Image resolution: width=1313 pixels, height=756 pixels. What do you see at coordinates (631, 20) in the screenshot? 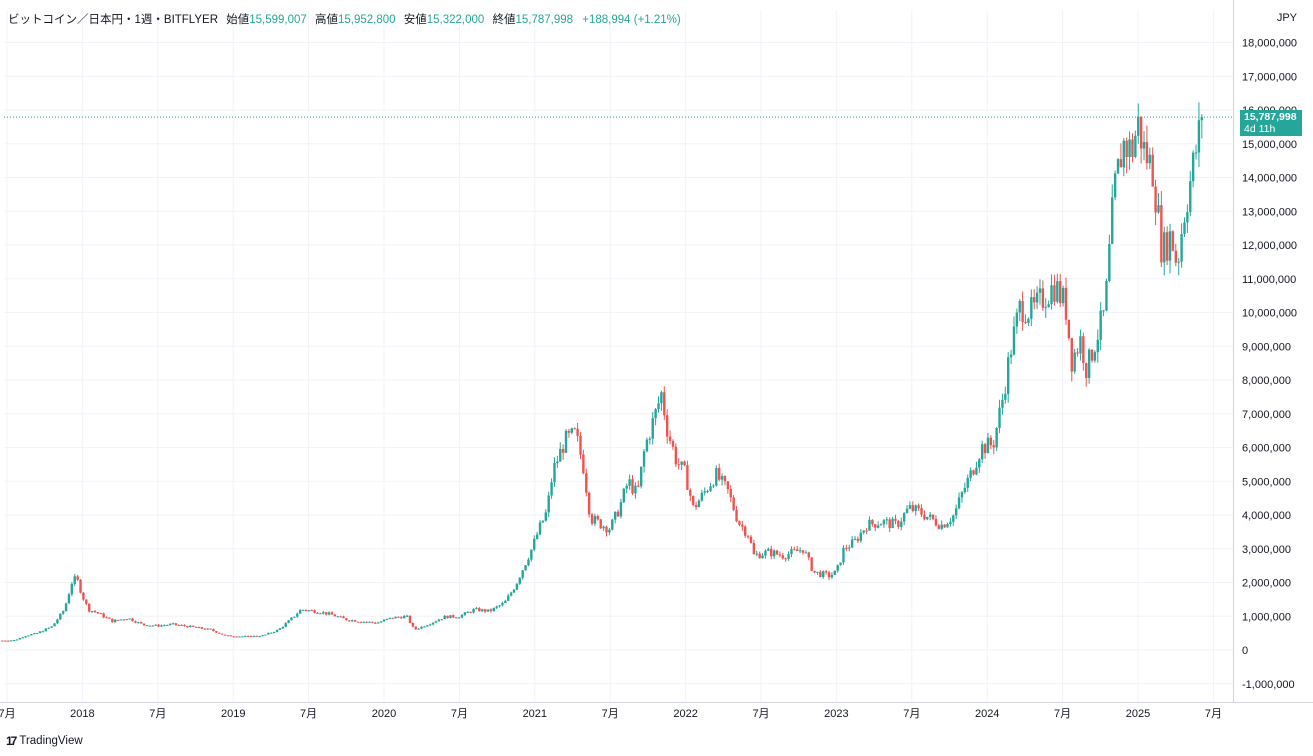
I see `change-value: +188,994 (+1.21%)` at bounding box center [631, 20].